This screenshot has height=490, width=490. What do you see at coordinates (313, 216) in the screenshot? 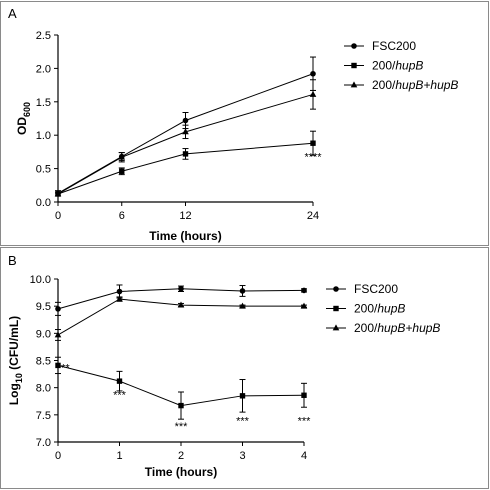
I see `x-tick-label: 24` at bounding box center [313, 216].